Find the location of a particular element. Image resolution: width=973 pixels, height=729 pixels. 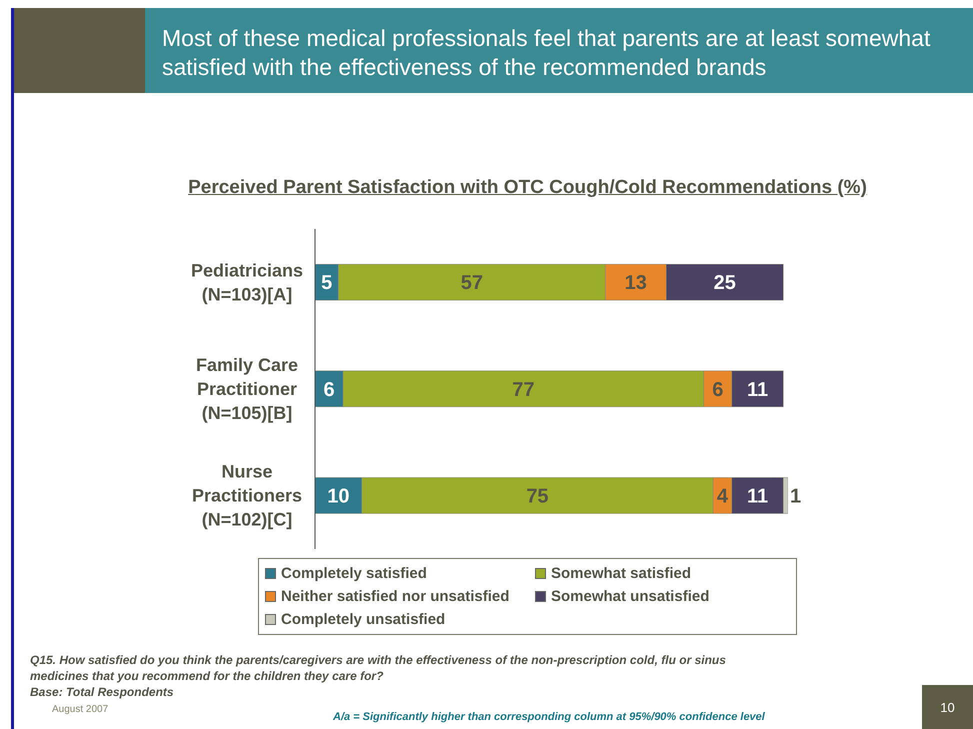

y-tick-label: Nurse Practitioners (N=102)[C] is located at coordinates (247, 496).